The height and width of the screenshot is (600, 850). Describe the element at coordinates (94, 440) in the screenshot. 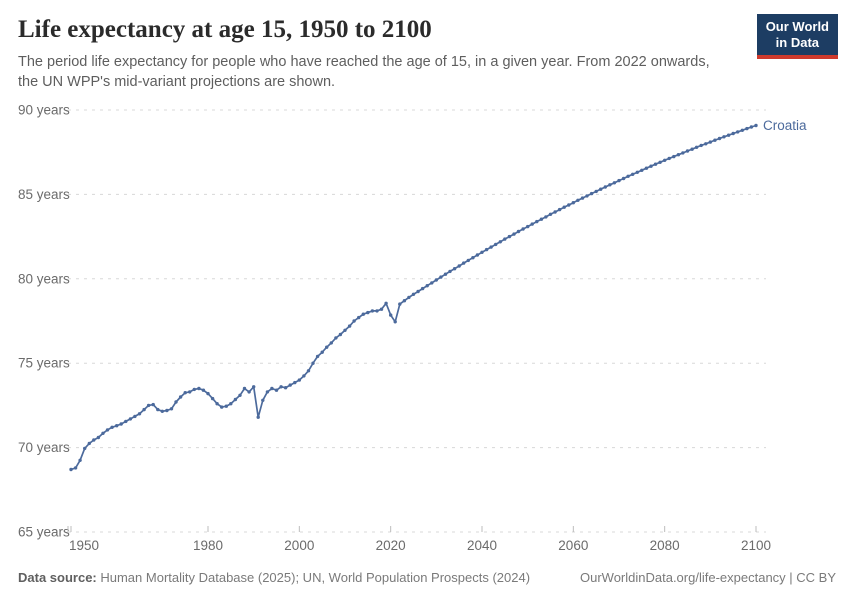

I see `data-point-1955` at that location.